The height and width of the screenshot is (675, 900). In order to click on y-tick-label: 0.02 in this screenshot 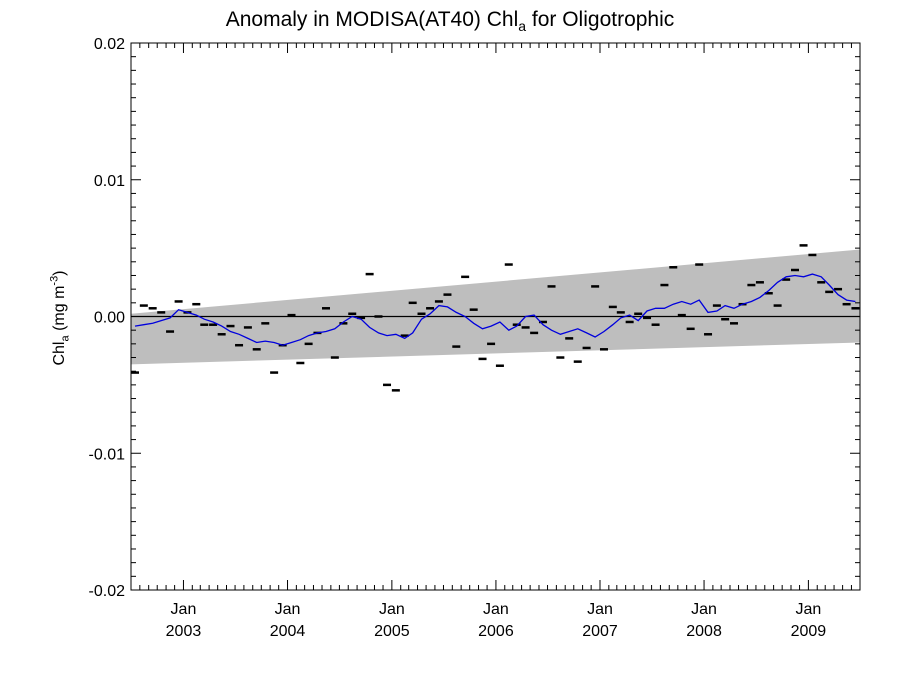, I will do `click(109, 44)`.